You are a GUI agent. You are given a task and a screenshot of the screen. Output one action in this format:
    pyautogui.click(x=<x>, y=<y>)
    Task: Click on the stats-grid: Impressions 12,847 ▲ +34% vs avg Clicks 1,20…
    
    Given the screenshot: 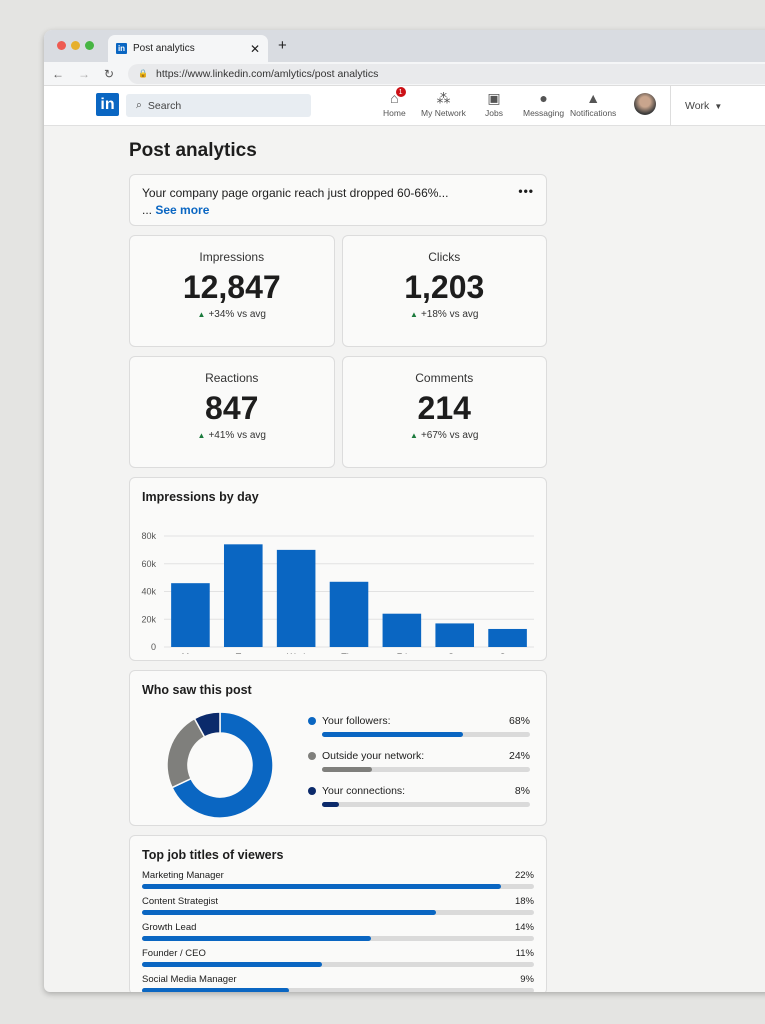 What is the action you would take?
    pyautogui.click(x=338, y=351)
    